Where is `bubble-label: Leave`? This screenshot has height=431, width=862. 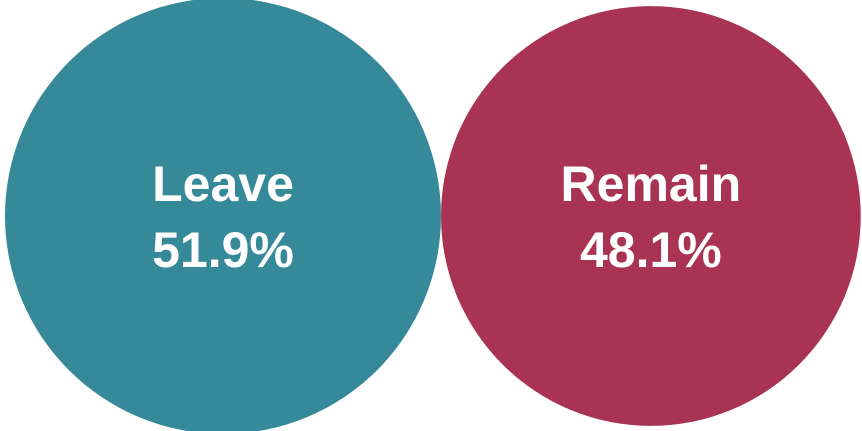
bubble-label: Leave is located at coordinates (223, 184).